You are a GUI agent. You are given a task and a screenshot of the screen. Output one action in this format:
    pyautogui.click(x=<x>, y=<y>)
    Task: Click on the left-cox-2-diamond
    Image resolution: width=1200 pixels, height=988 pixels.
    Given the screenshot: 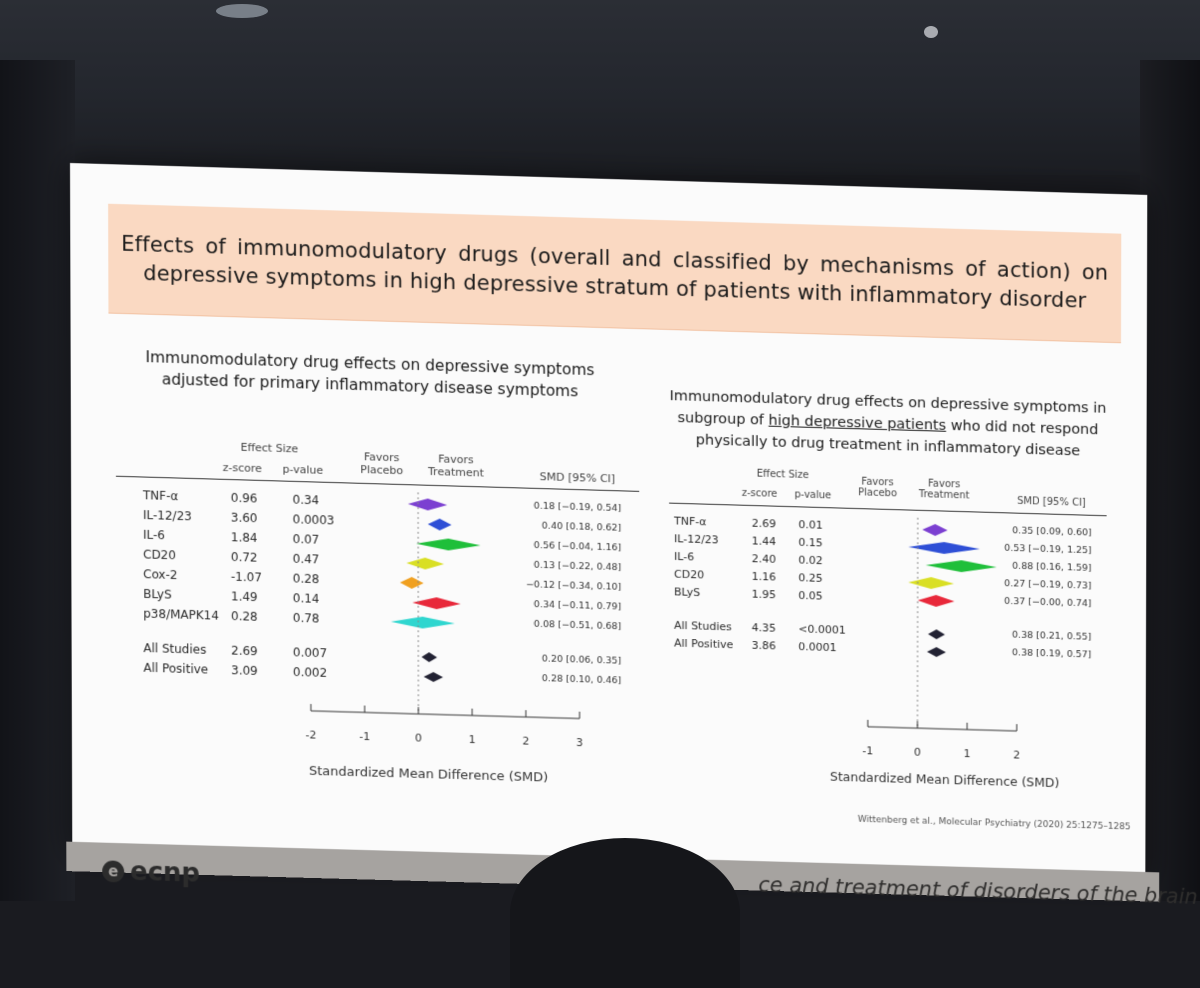 What is the action you would take?
    pyautogui.click(x=412, y=583)
    